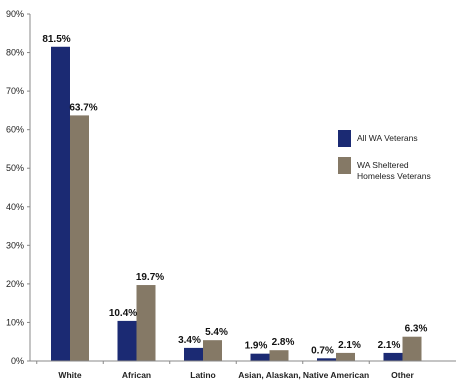 This screenshot has width=457, height=383. What do you see at coordinates (402, 375) in the screenshot?
I see `x-tick-label: Other` at bounding box center [402, 375].